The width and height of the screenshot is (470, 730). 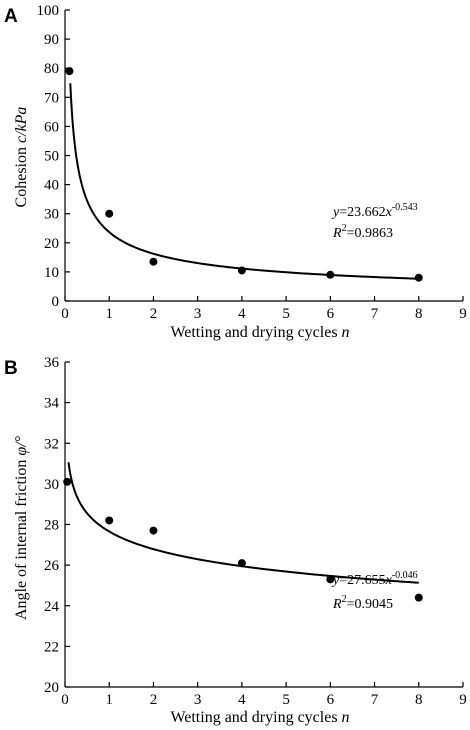 What do you see at coordinates (11, 368) in the screenshot?
I see `panel-b-letter: B` at bounding box center [11, 368].